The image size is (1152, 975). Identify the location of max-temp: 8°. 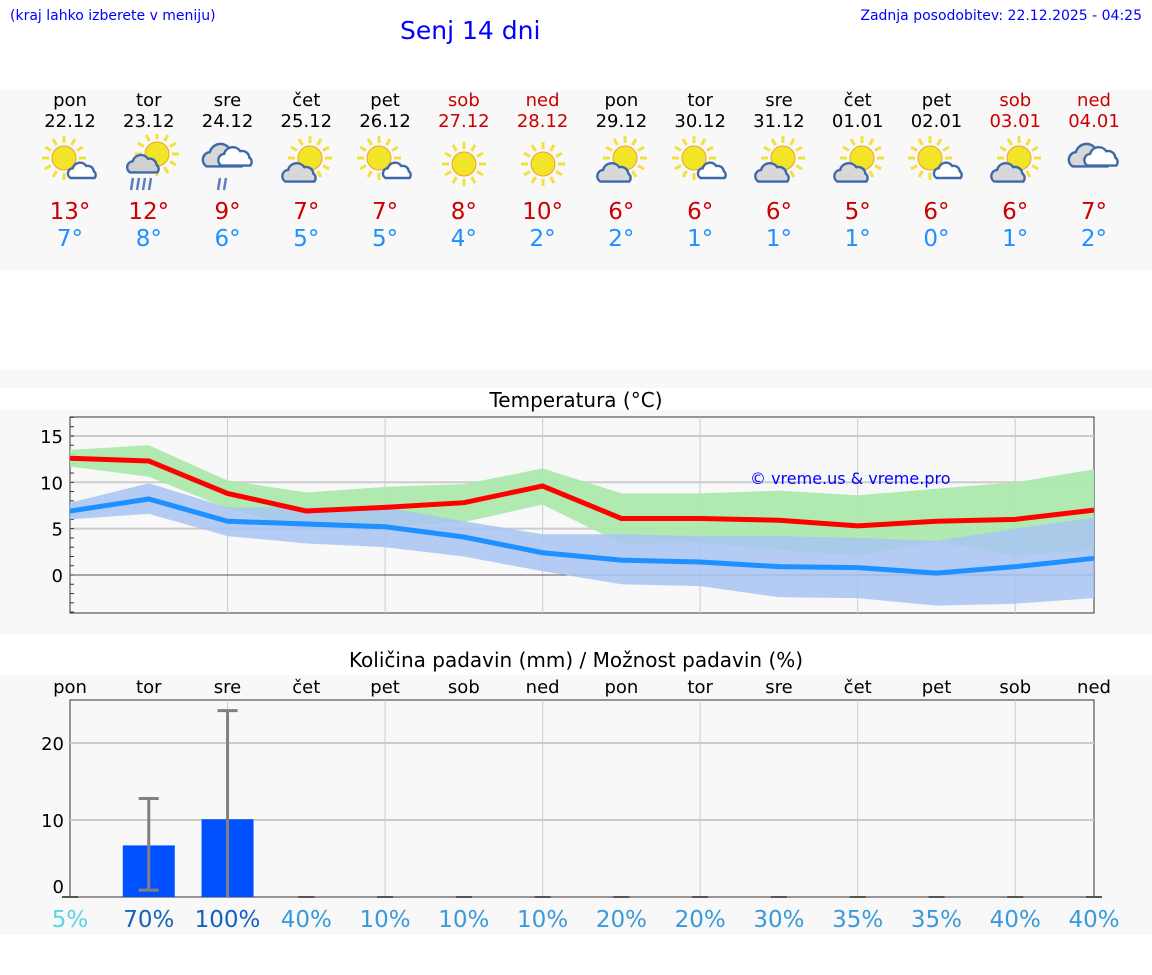
(463, 212).